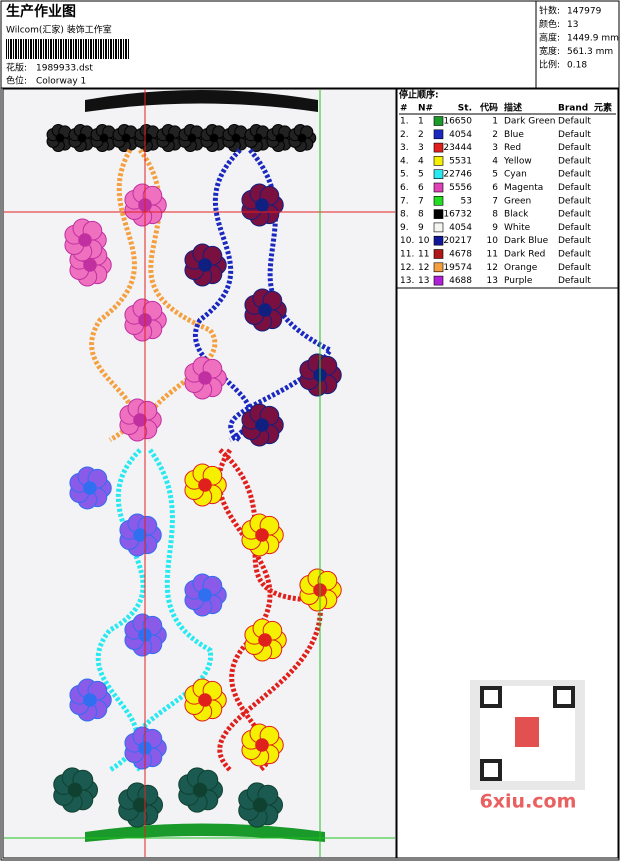 This screenshot has width=620, height=861. I want to click on row-n: 13, so click(423, 281).